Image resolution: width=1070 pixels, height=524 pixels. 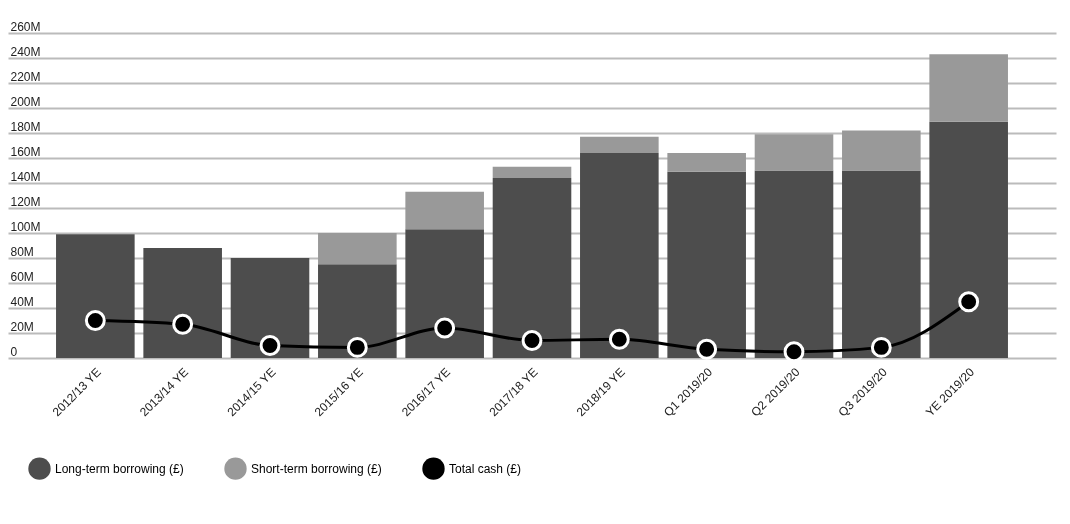 What do you see at coordinates (25, 51) in the screenshot?
I see `y-tick-label: 240M` at bounding box center [25, 51].